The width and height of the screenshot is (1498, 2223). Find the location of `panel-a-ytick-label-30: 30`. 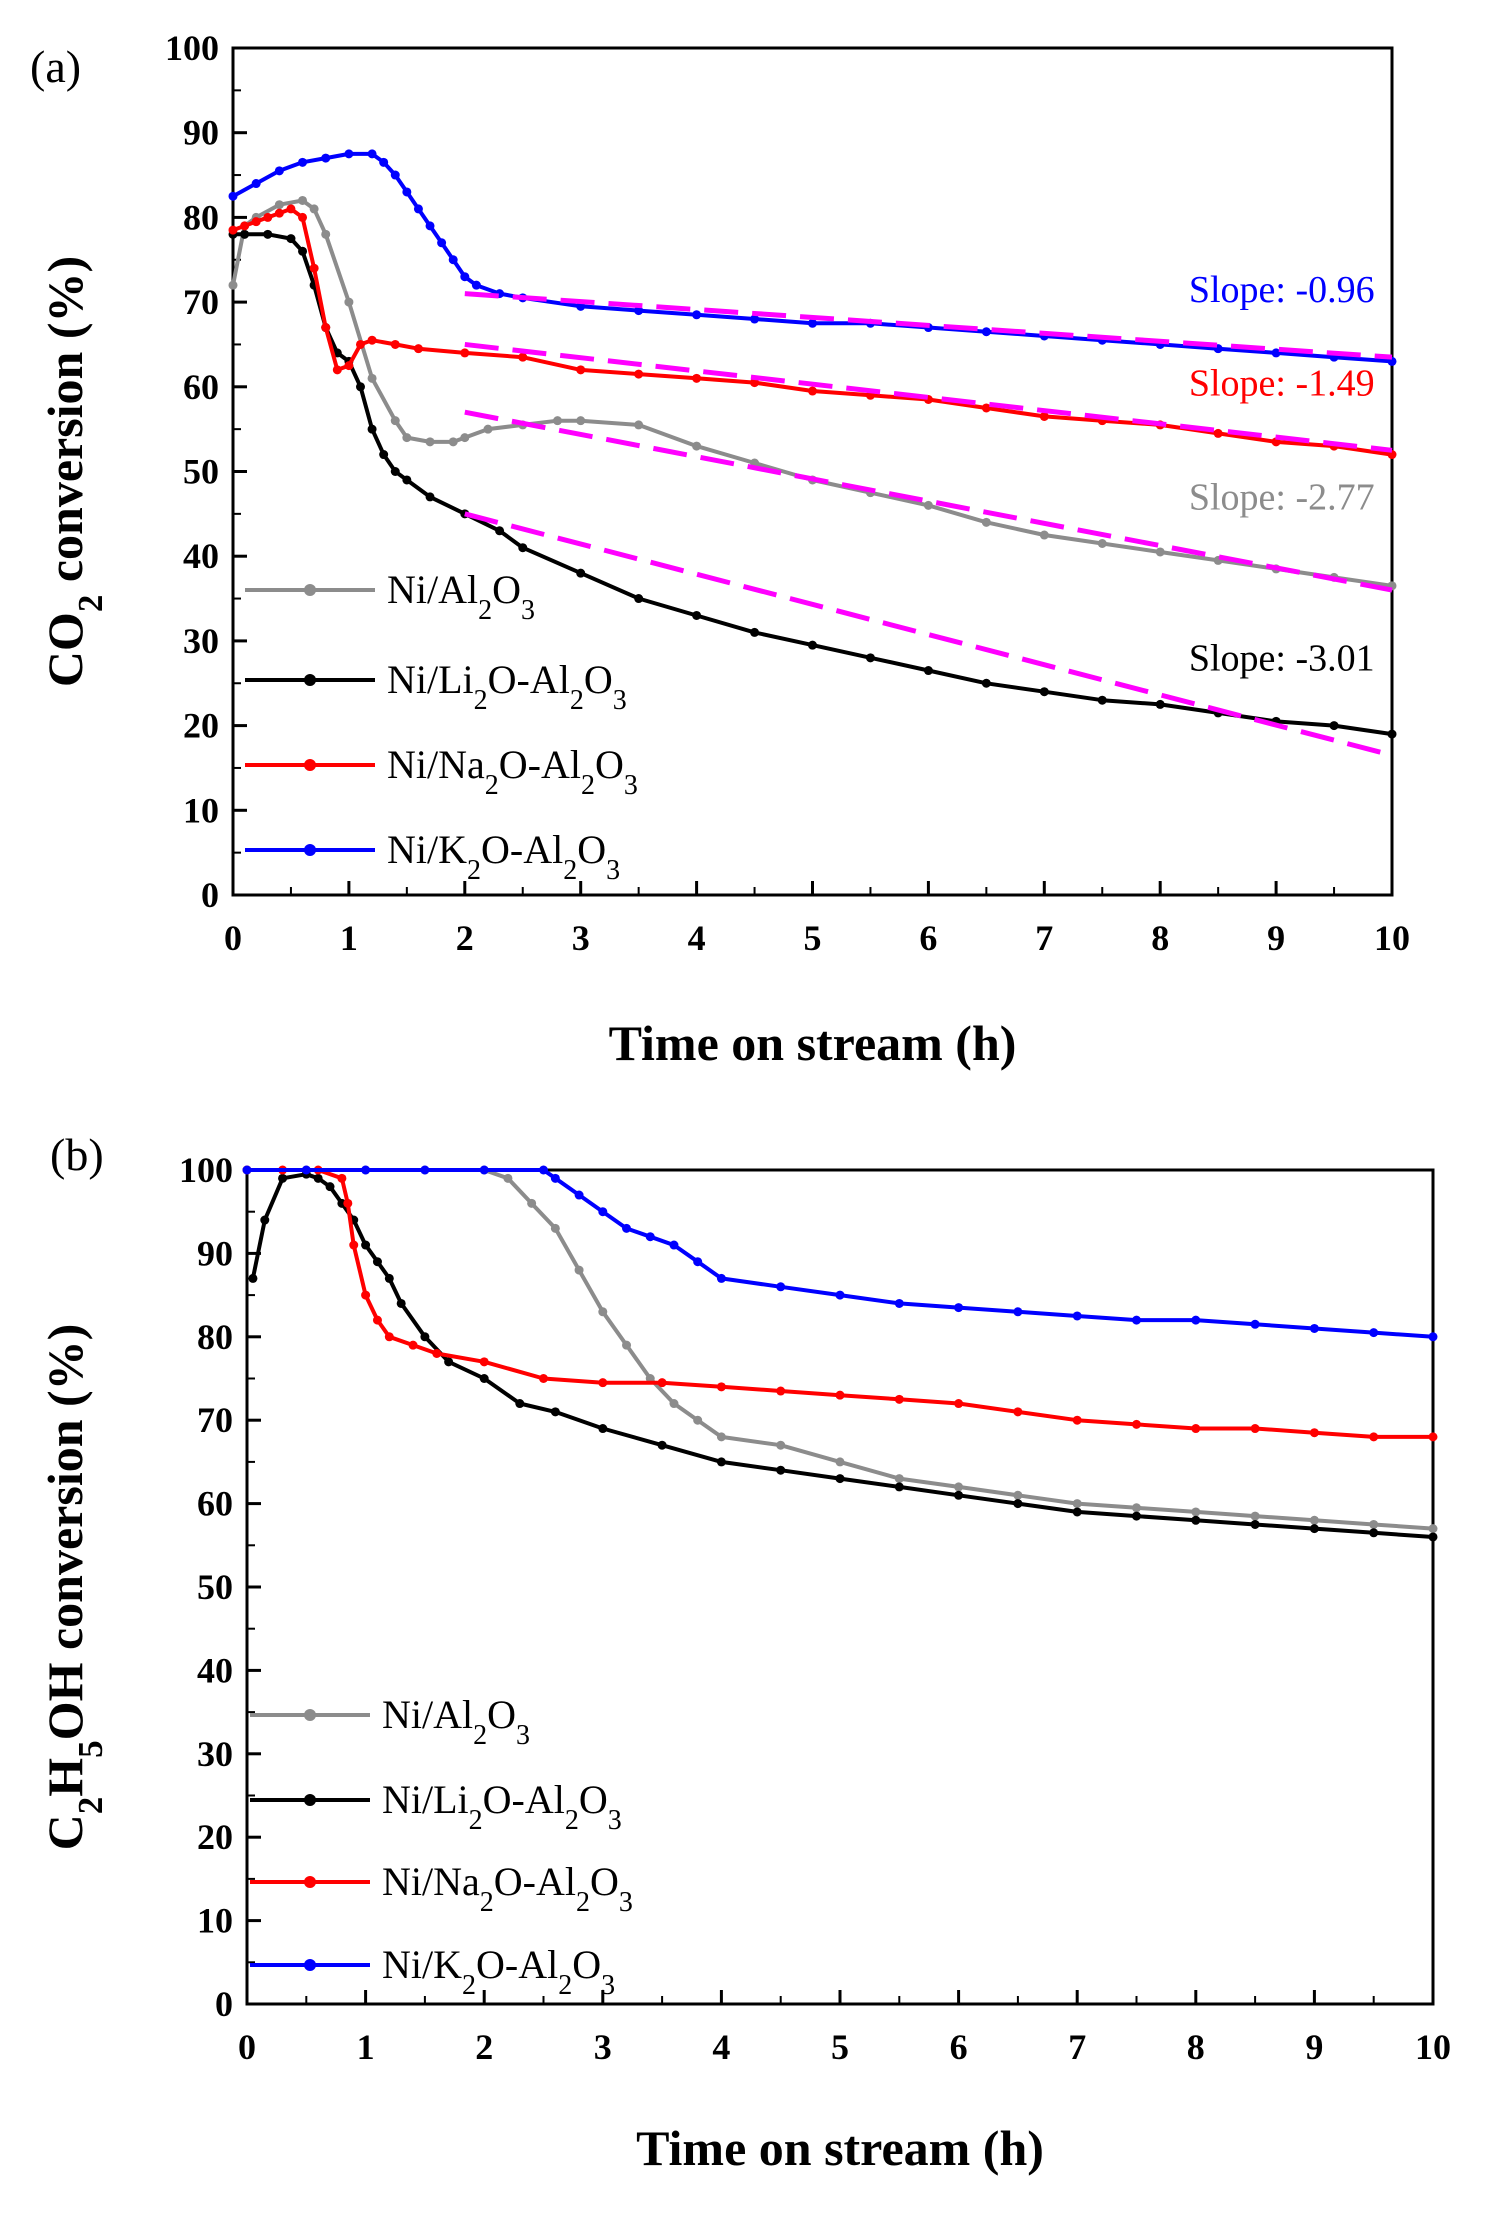

panel-a-ytick-label-30: 30 is located at coordinates (201, 641).